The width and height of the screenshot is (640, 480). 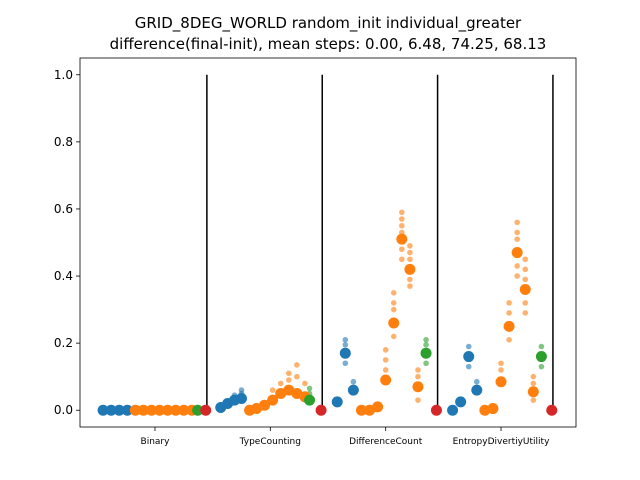 I want to click on x-category-label: EntropyDivertiyUtility, so click(x=501, y=442).